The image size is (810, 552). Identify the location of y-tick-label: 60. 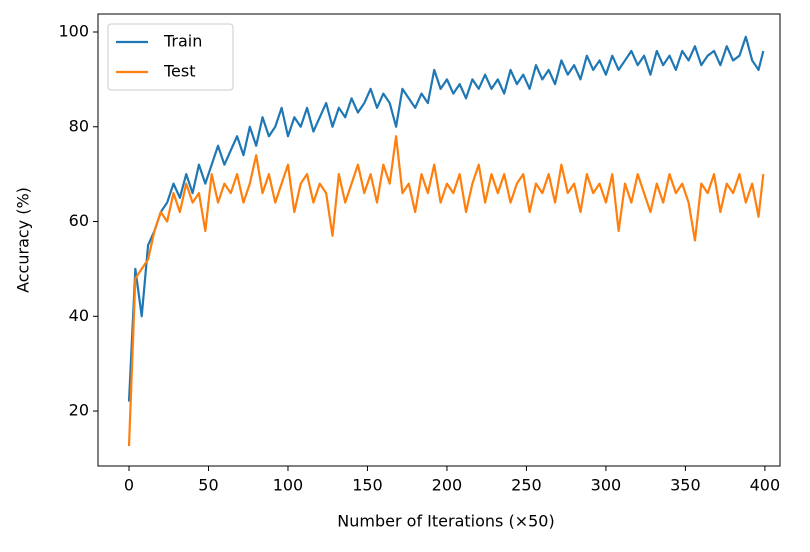
(79, 220).